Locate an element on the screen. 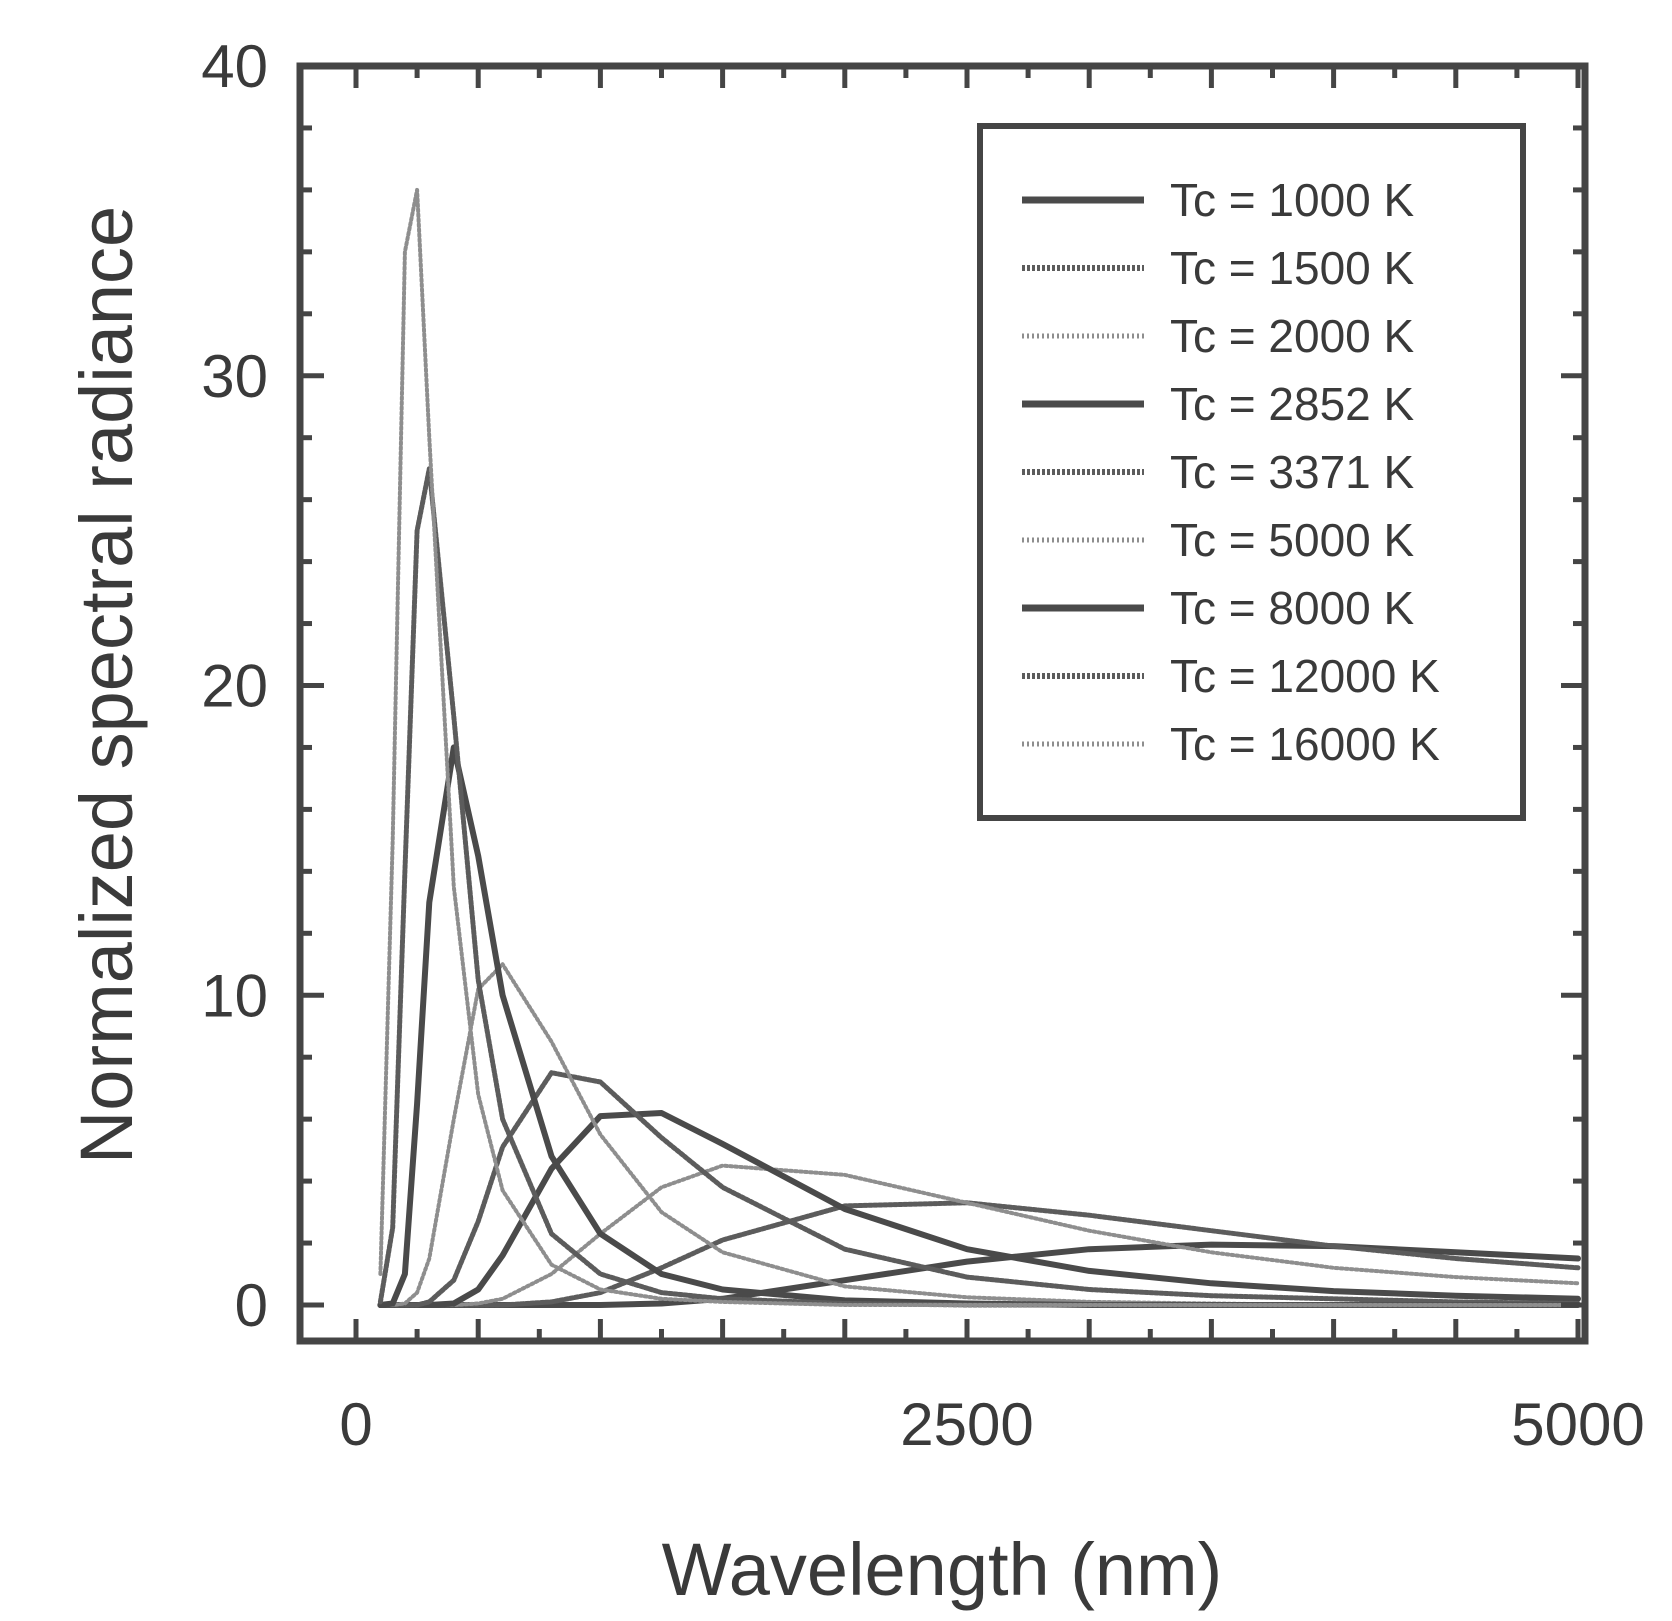 The height and width of the screenshot is (1621, 1672). y-tick-label: 10 is located at coordinates (234, 995).